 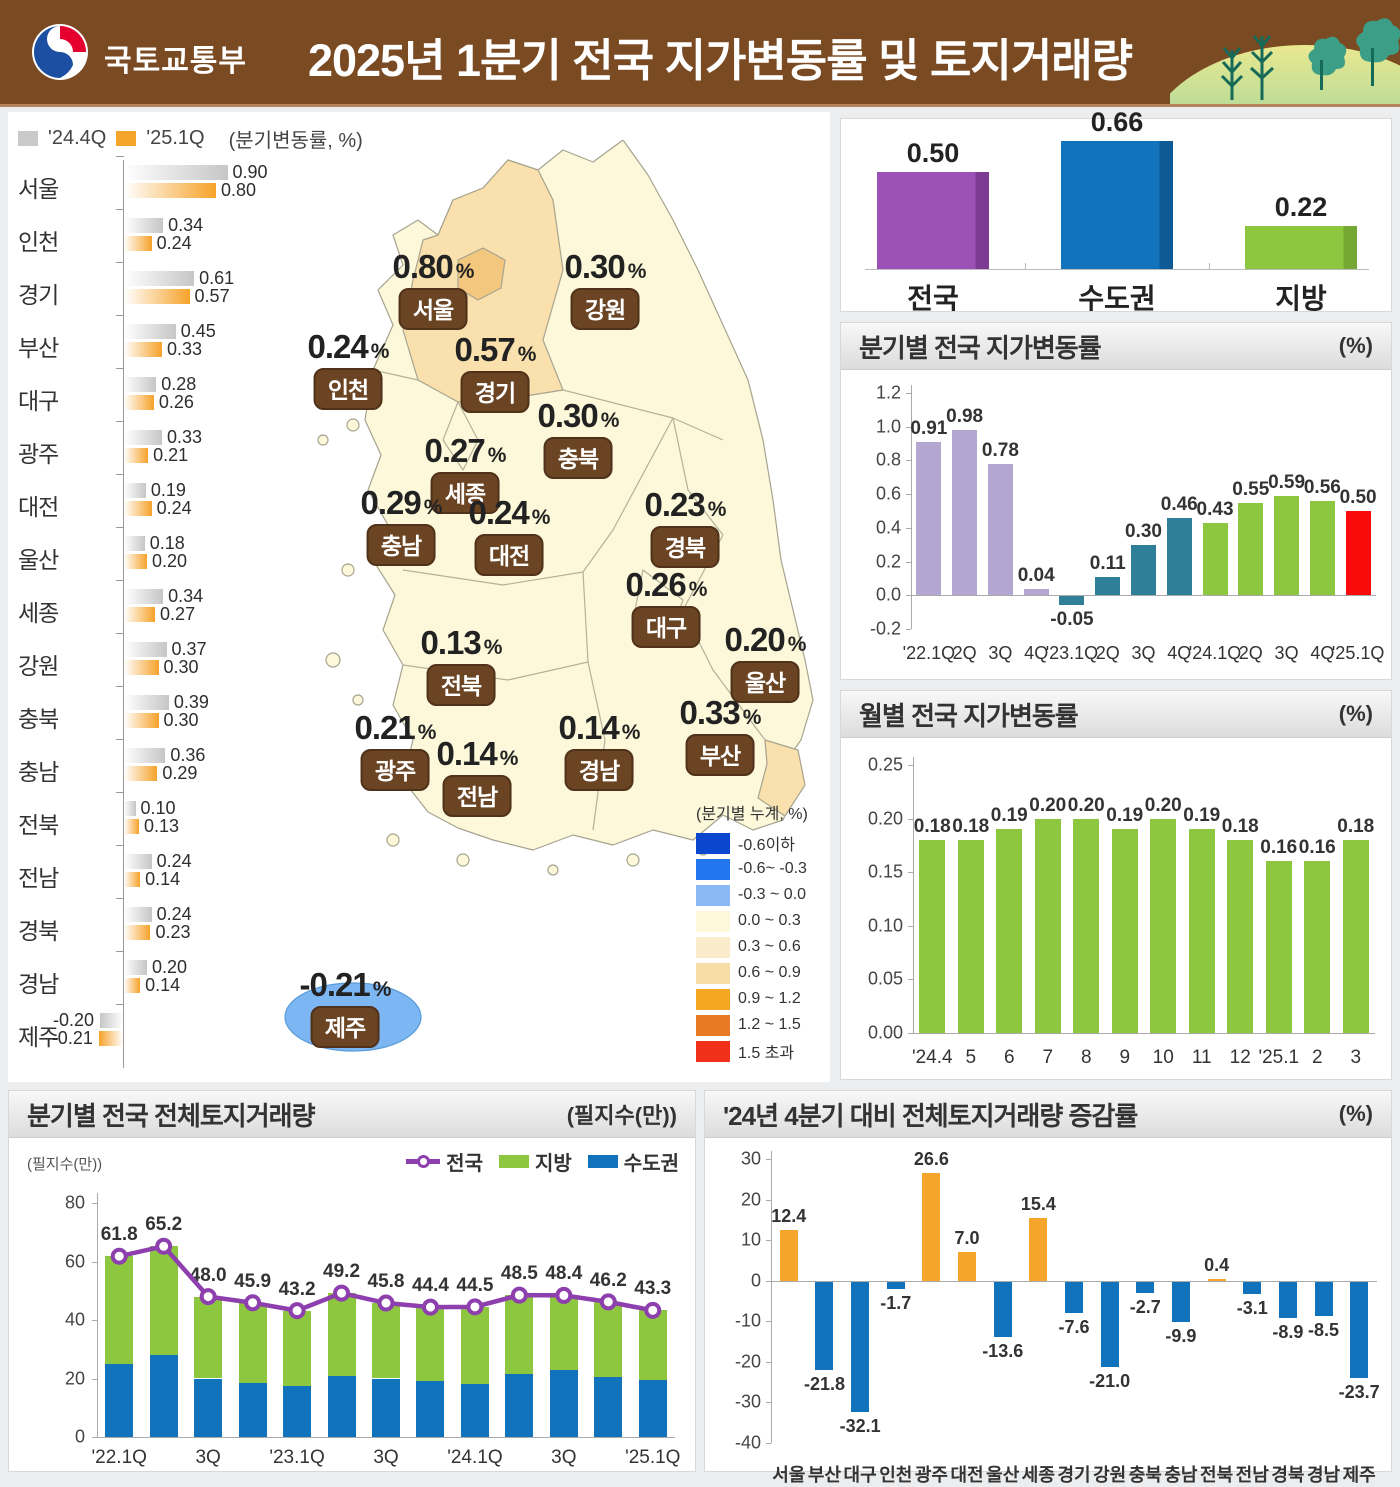 What do you see at coordinates (765, 662) in the screenshot?
I see `map-label-울산: 0.20% 울산` at bounding box center [765, 662].